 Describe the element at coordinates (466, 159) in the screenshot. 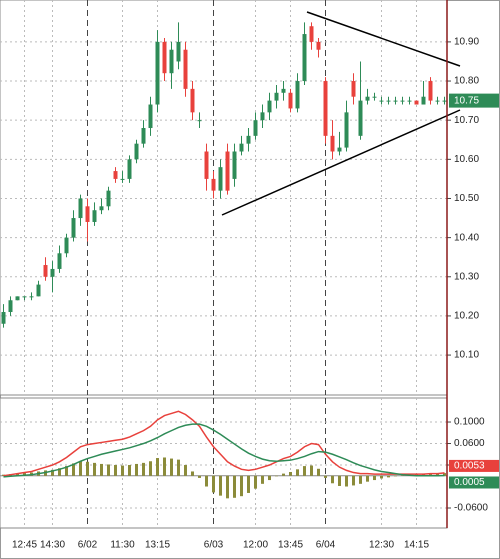

I see `y-tick-label: 10.60` at that location.